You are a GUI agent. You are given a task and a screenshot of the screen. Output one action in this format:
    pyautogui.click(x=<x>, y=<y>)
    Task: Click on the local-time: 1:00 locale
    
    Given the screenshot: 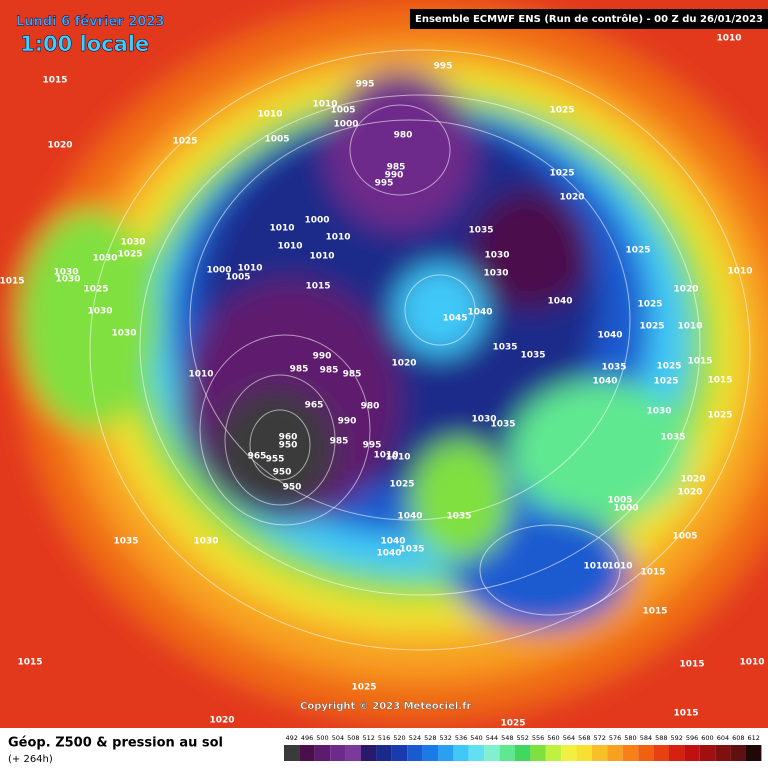 What is the action you would take?
    pyautogui.click(x=84, y=44)
    